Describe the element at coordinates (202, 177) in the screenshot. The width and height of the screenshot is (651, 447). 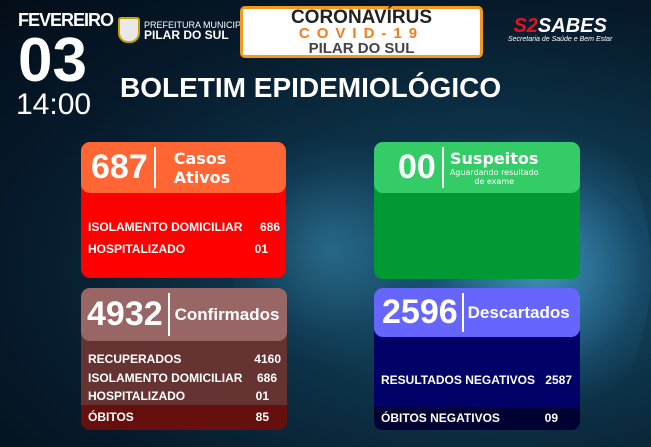
I see `ativos-label: Ativos` at that location.